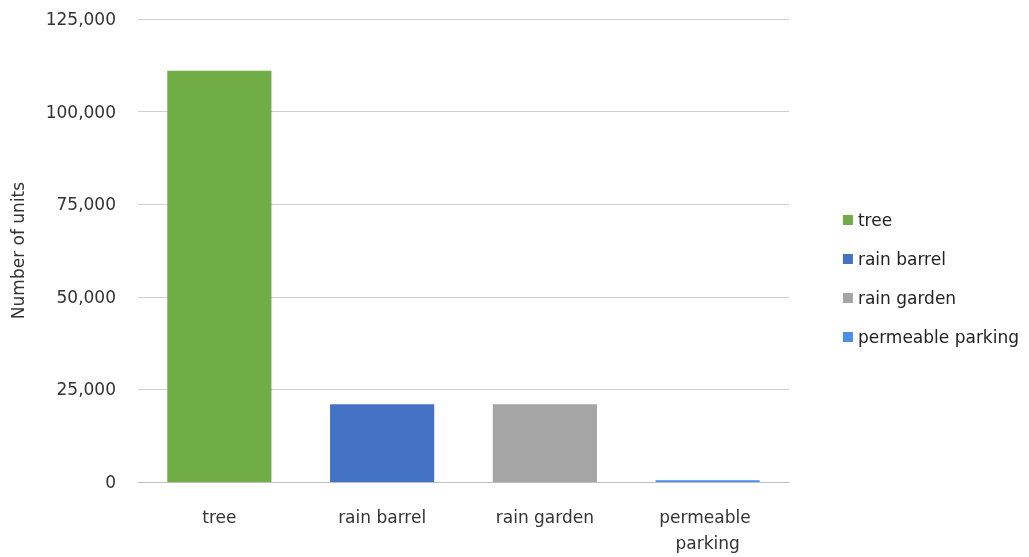 This screenshot has width=1029, height=557. Describe the element at coordinates (544, 517) in the screenshot. I see `x-tick-label: rain garden` at that location.